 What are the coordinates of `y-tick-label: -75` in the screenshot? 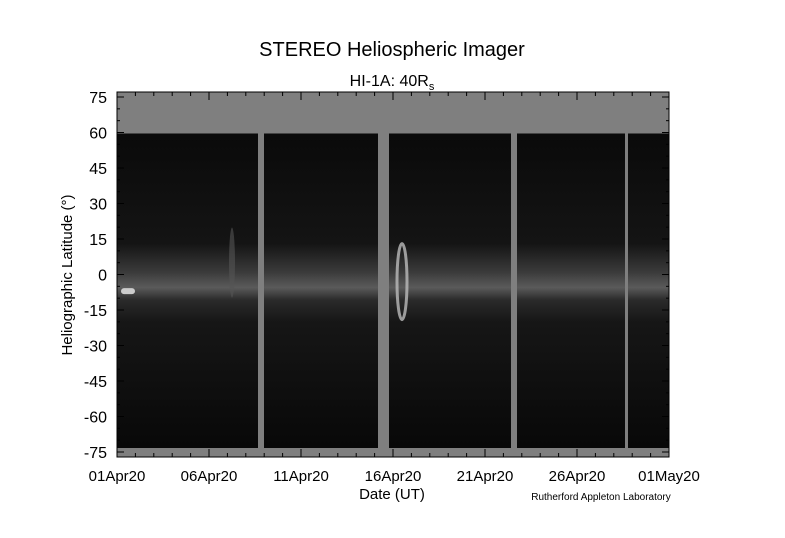 It's located at (95, 453).